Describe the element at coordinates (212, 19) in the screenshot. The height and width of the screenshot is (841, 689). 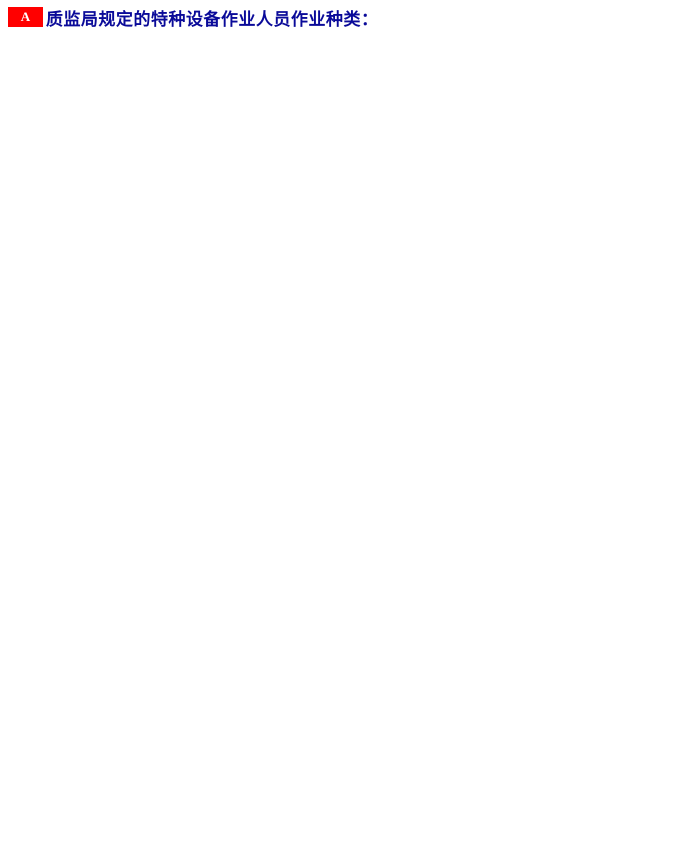
I see `title-text: 质监局规定的特种设备作业人员作业种类：` at that location.